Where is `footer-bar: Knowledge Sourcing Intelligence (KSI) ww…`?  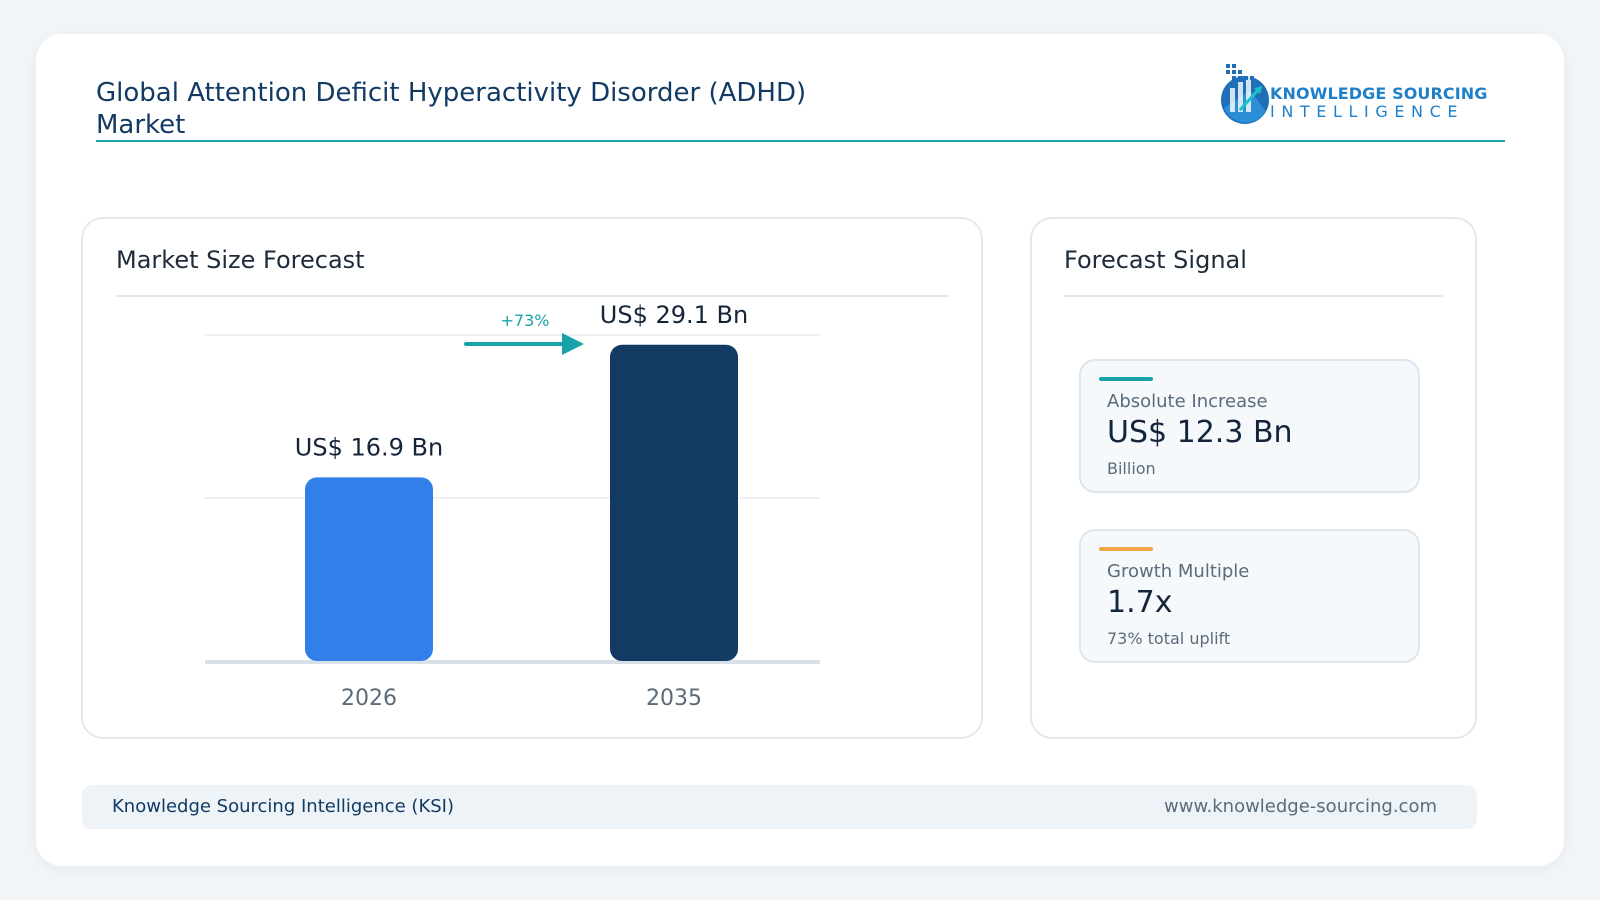 footer-bar: Knowledge Sourcing Intelligence (KSI) ww… is located at coordinates (779, 807).